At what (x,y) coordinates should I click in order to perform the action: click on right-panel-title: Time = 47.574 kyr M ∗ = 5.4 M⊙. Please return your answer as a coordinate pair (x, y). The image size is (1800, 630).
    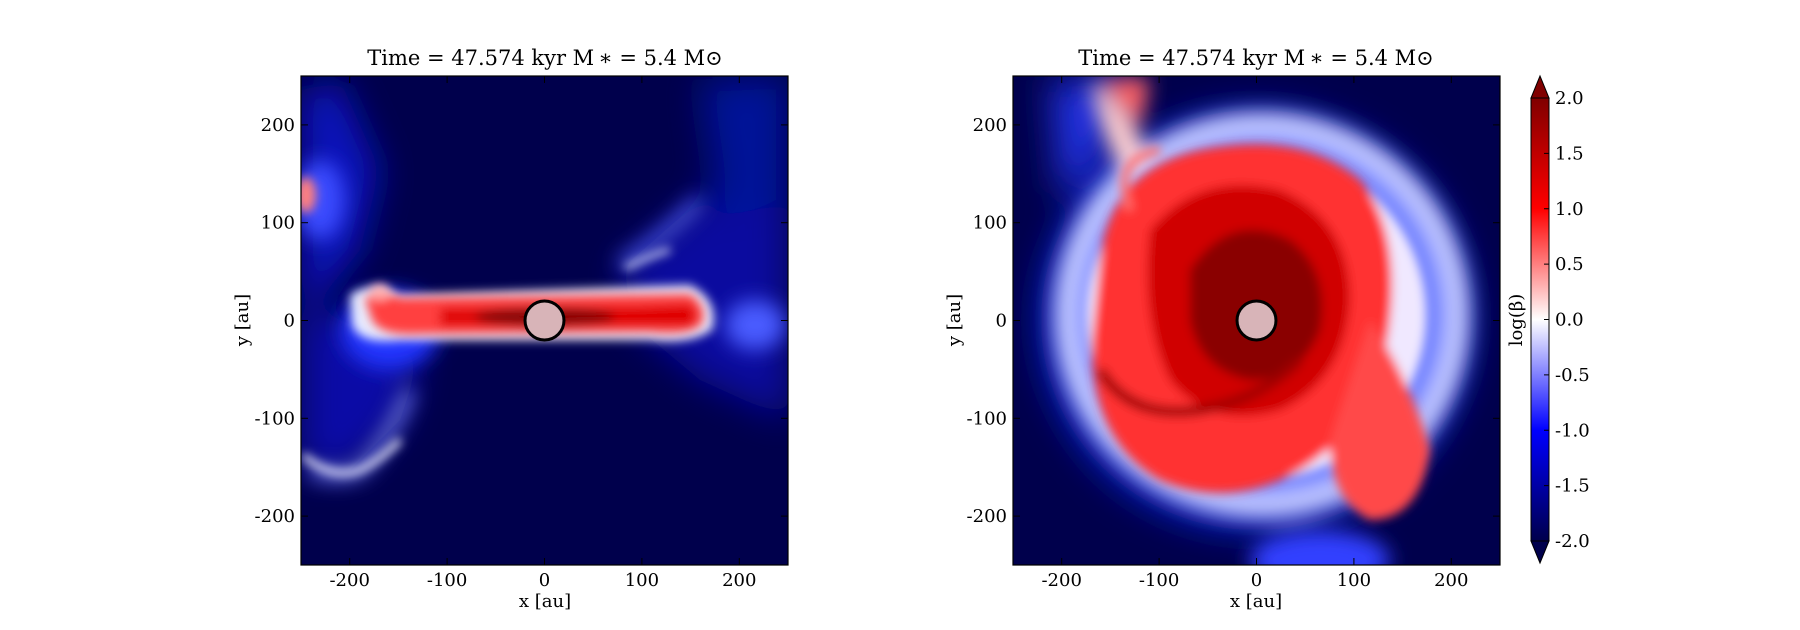
    Looking at the image, I should click on (1256, 58).